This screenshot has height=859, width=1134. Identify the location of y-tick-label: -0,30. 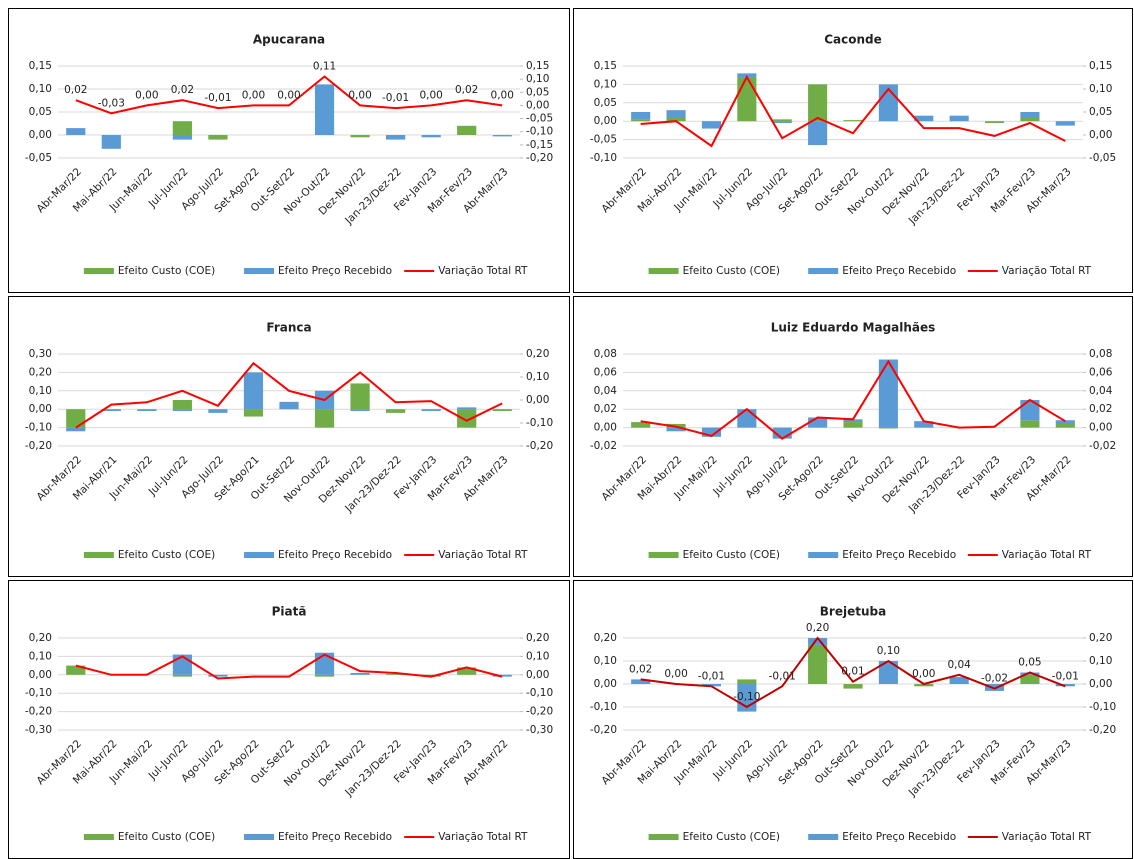
(38, 730).